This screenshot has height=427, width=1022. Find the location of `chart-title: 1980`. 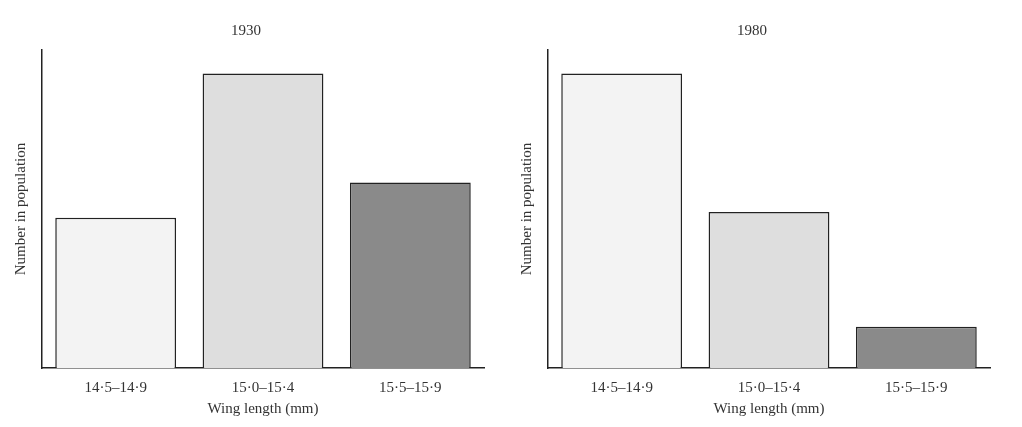

chart-title: 1980 is located at coordinates (752, 29).